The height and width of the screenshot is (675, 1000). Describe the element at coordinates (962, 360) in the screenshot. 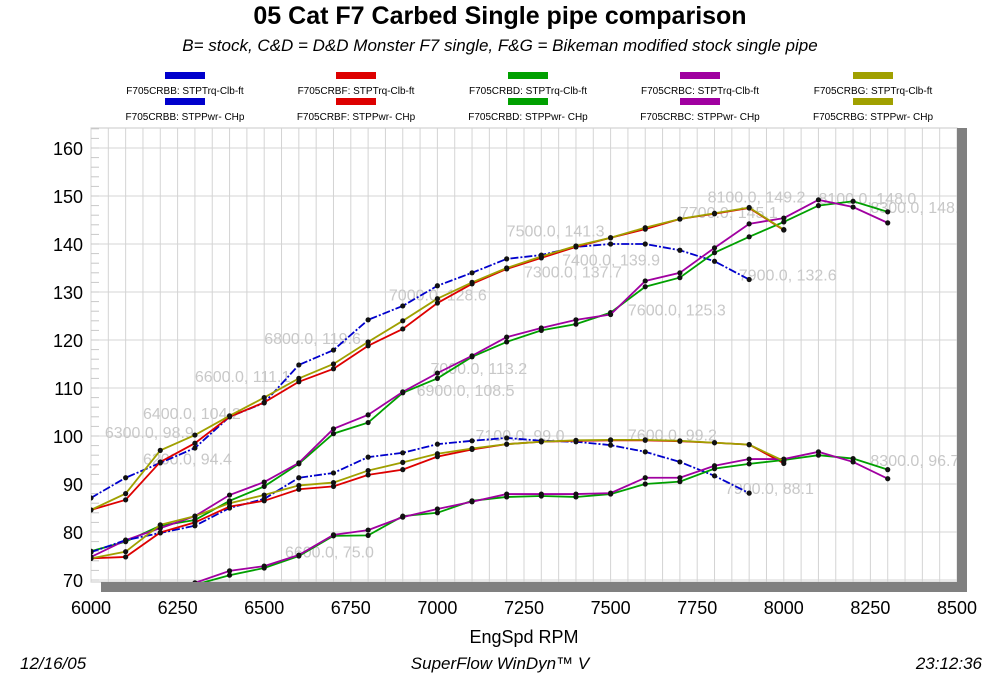

I see `frame-shadow-right` at that location.